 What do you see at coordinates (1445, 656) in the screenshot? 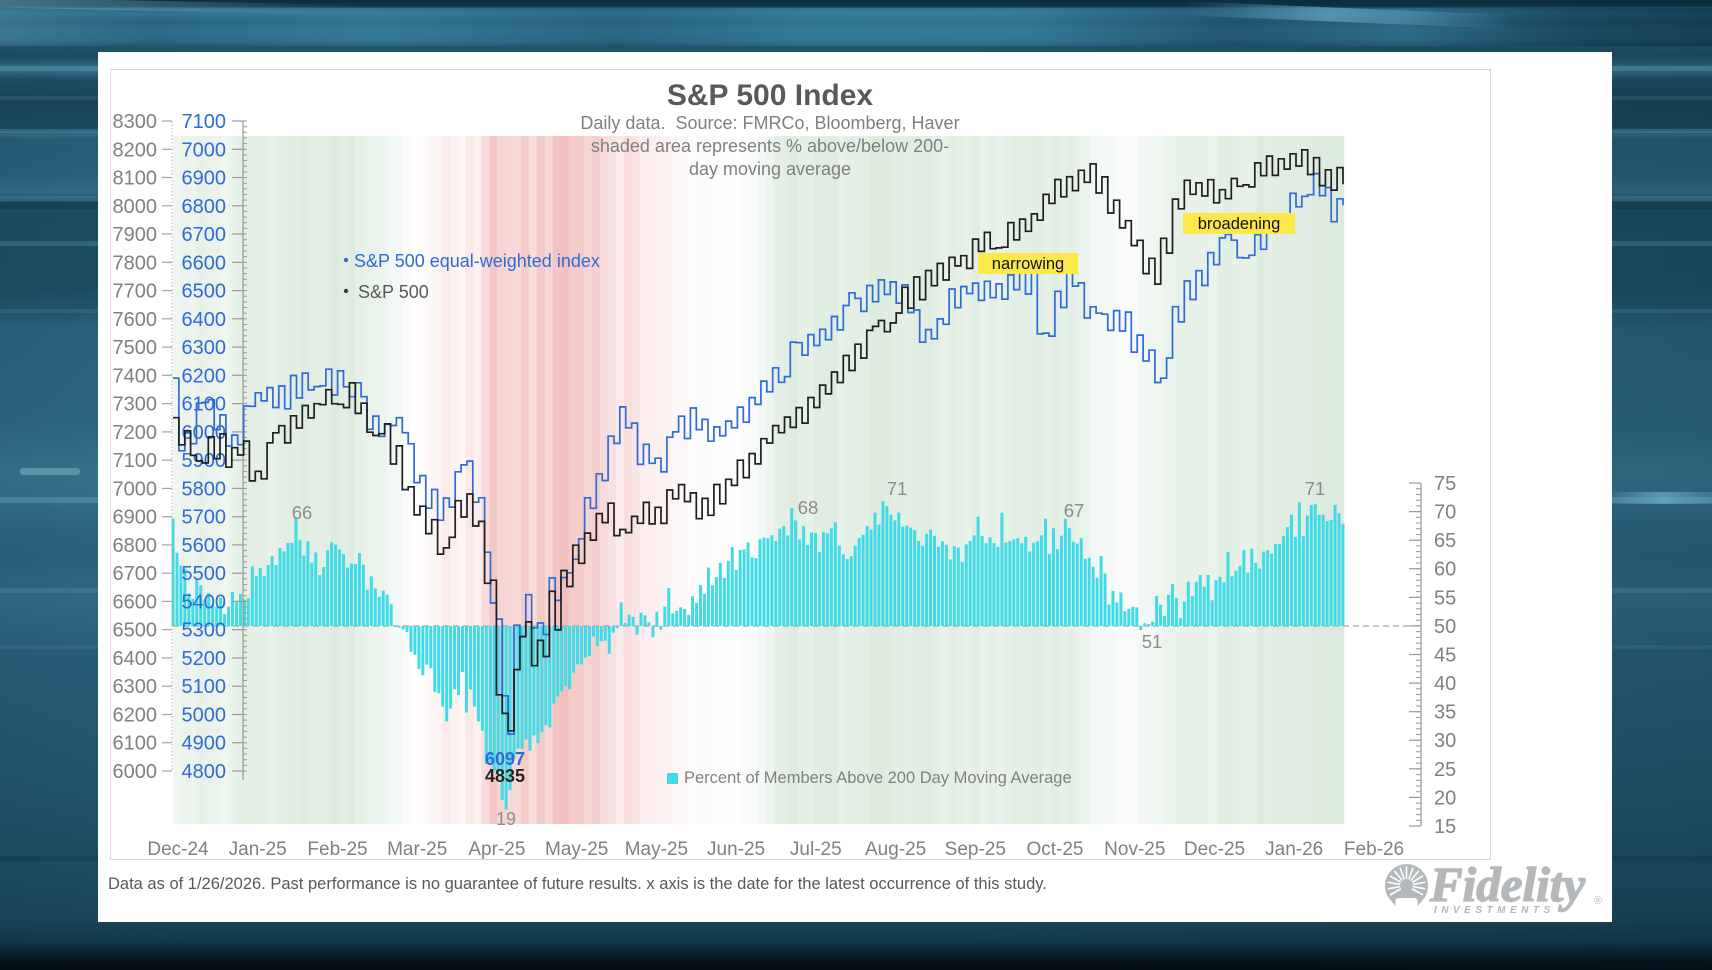
I see `svg-text: 45` at bounding box center [1445, 656].